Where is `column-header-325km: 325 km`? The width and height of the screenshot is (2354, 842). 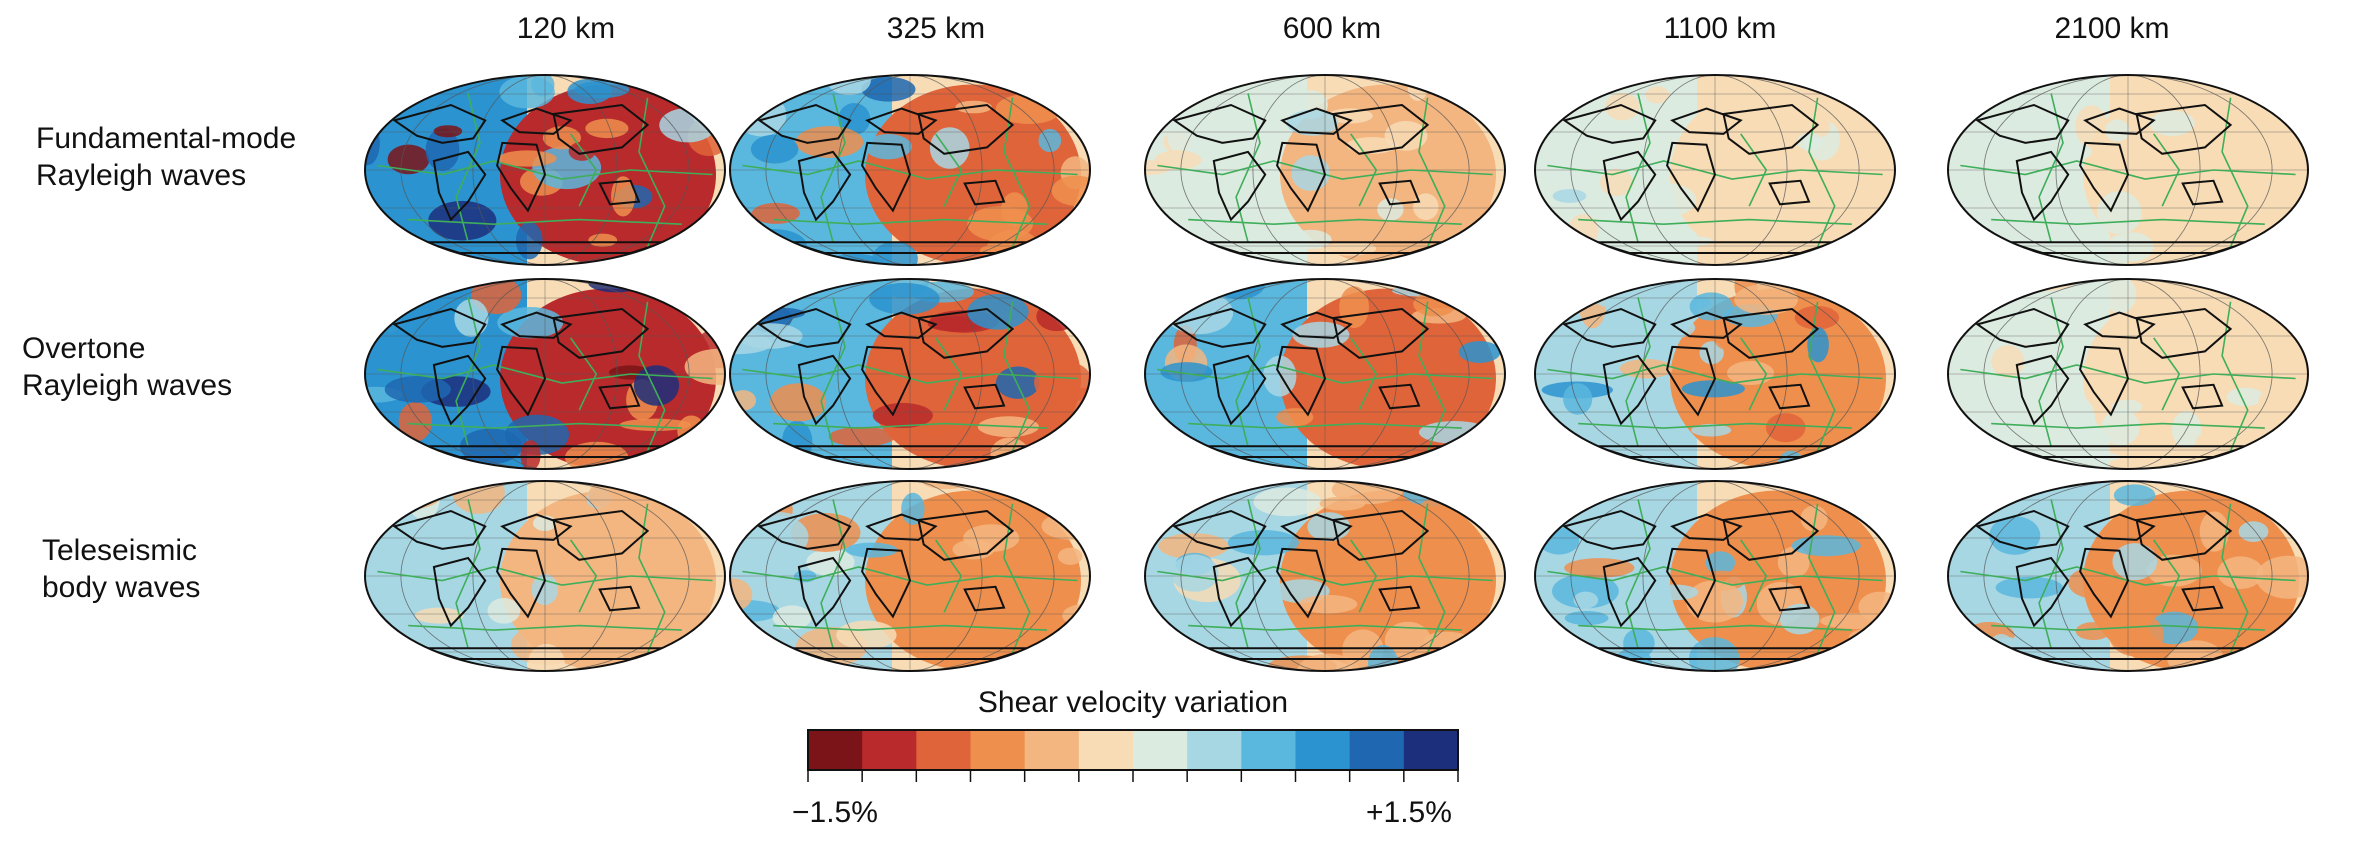
column-header-325km: 325 km is located at coordinates (936, 28).